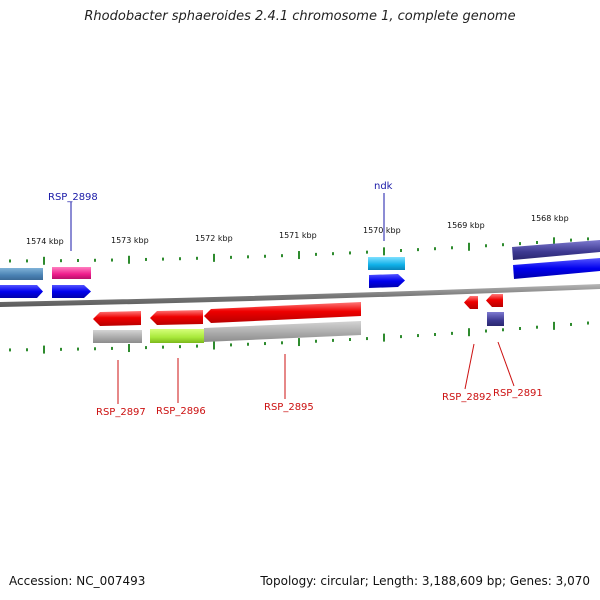 The image size is (600, 600). What do you see at coordinates (386, 263) in the screenshot?
I see `cog-feature-cyan` at bounding box center [386, 263].